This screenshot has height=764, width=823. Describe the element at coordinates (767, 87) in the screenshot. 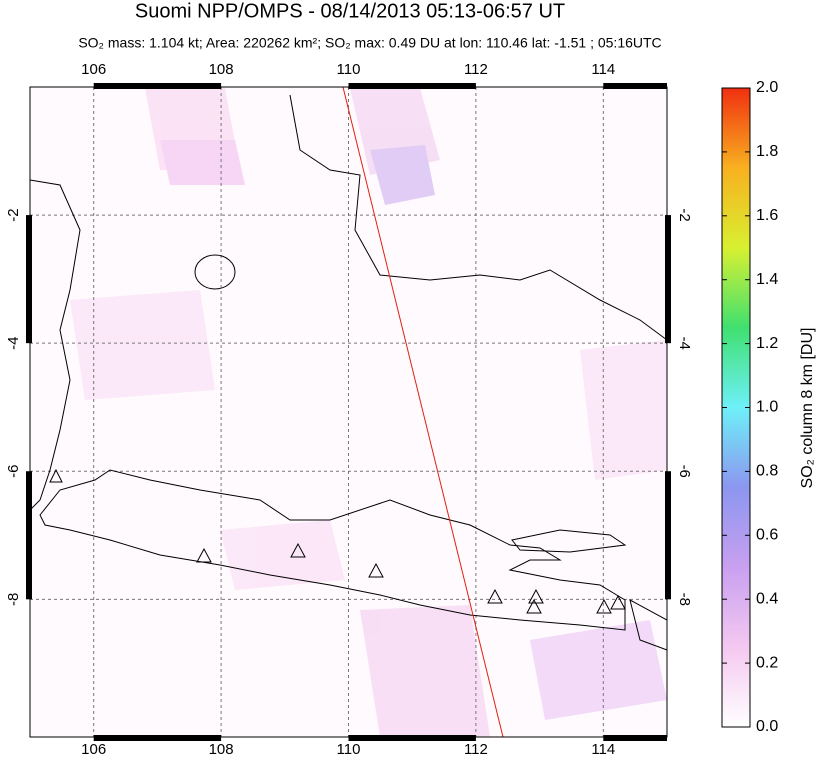

I see `colorbar-tick-label: 2.0` at that location.